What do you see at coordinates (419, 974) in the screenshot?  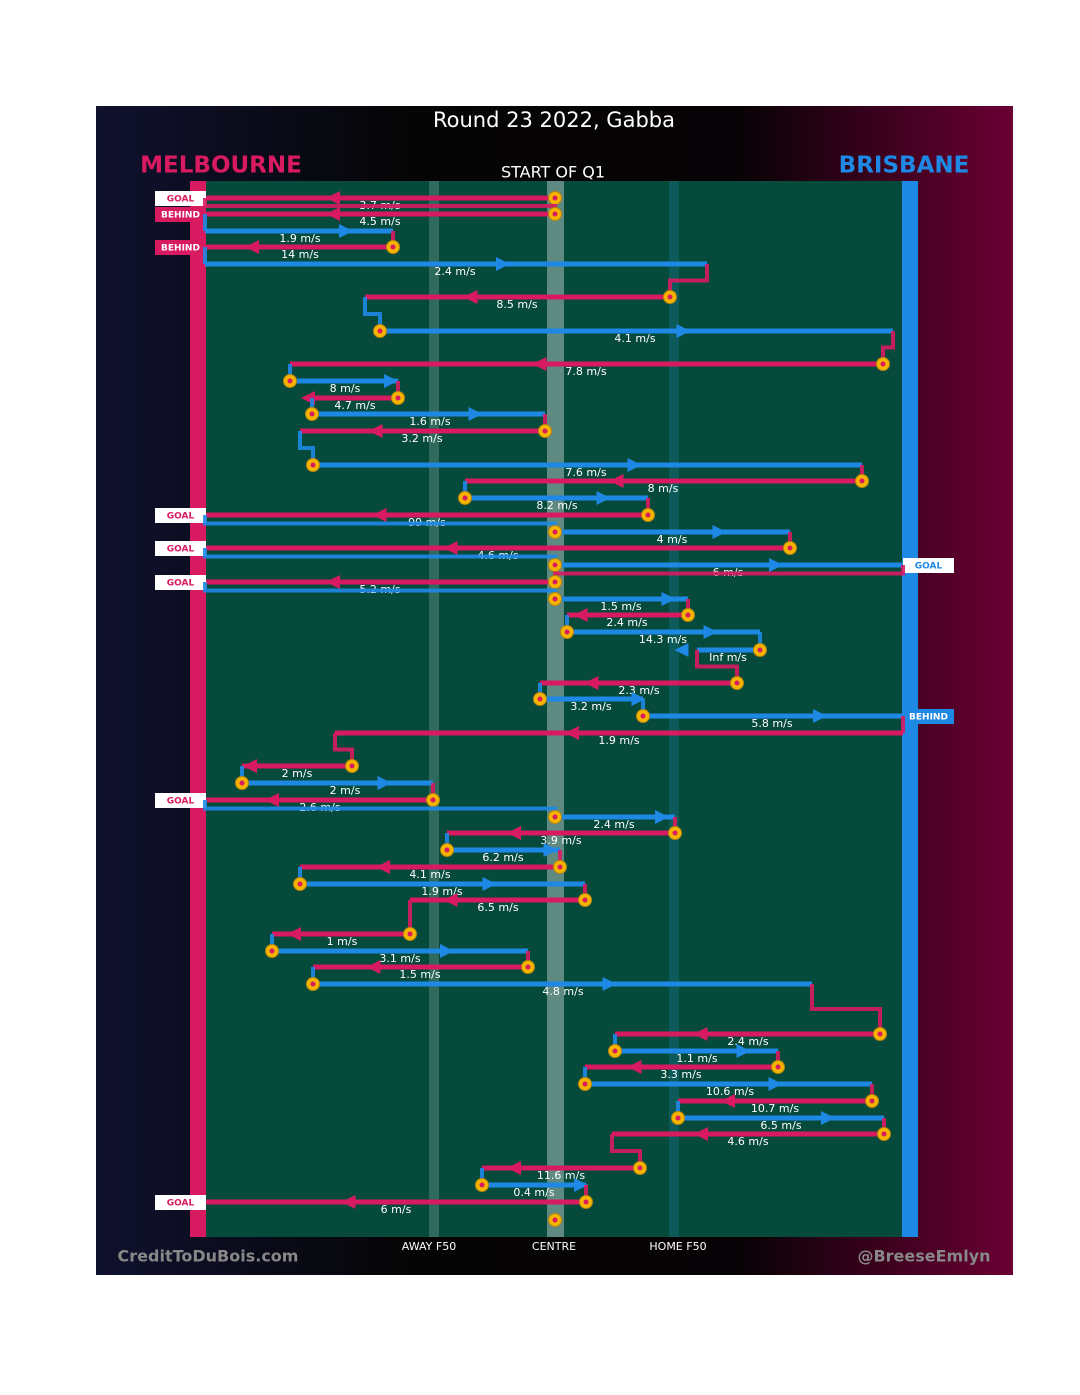 I see `speed-label: 1.5 m/s` at bounding box center [419, 974].